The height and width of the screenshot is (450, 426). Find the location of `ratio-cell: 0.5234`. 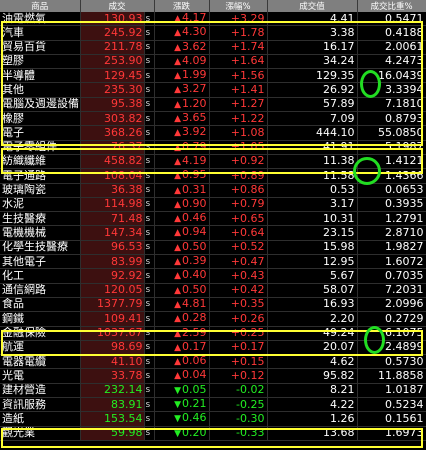

ratio-cell: 0.5234 is located at coordinates (391, 405).